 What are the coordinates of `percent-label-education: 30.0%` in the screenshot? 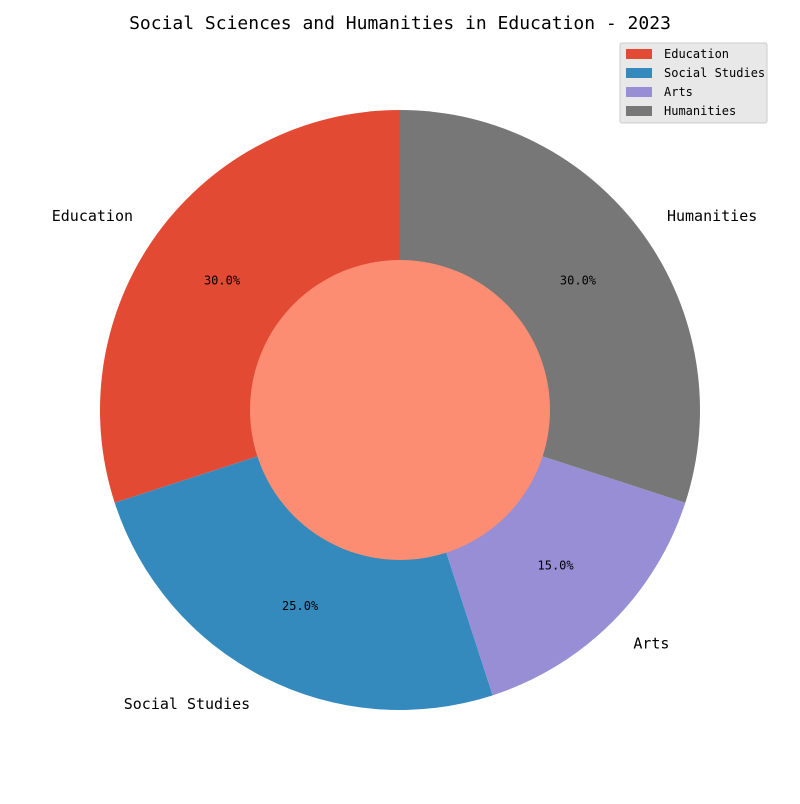 It's located at (222, 281).